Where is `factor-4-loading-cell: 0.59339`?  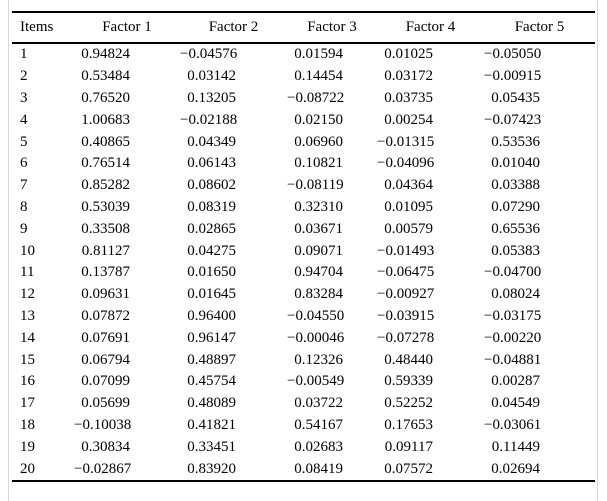
factor-4-loading-cell: 0.59339 is located at coordinates (408, 381).